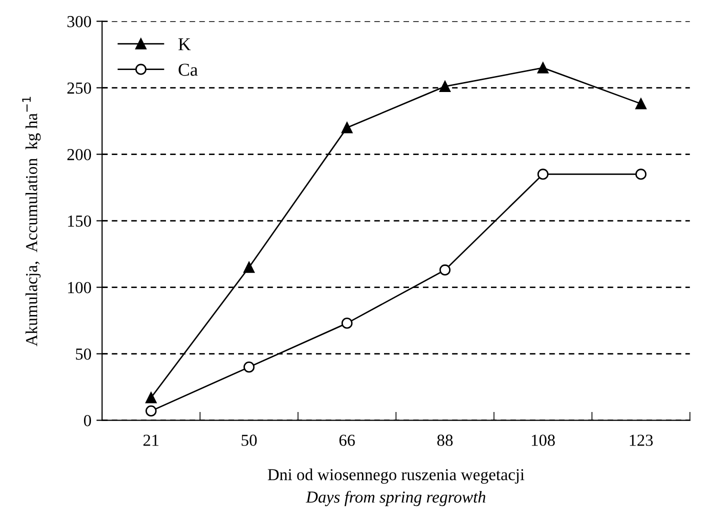  Describe the element at coordinates (150, 440) in the screenshot. I see `x-tick-label: 21` at that location.